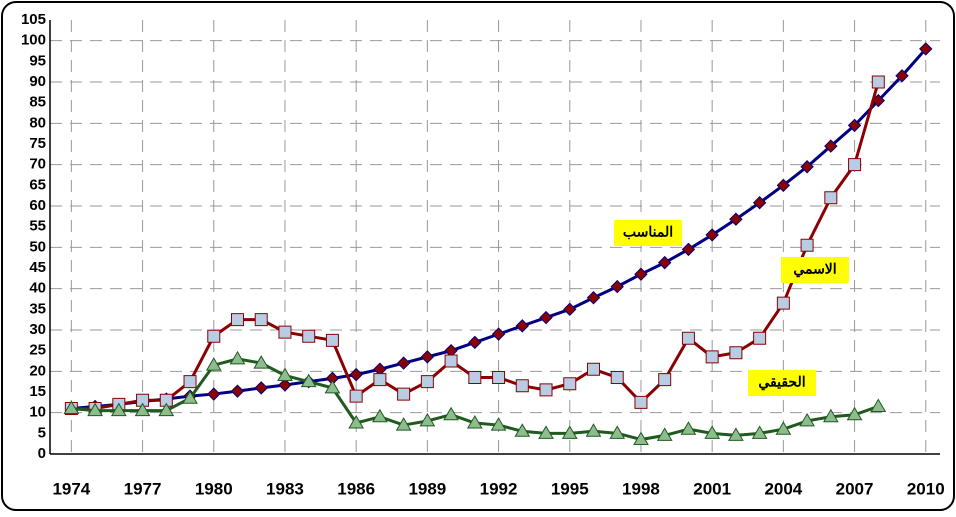 This screenshot has width=956, height=517. I want to click on x-tick-label: 2007, so click(855, 488).